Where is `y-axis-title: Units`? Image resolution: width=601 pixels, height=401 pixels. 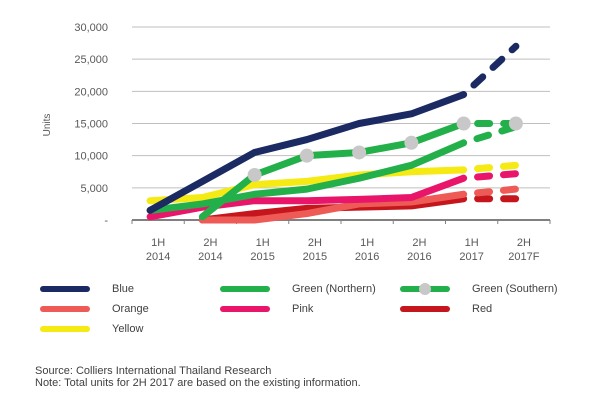
y-axis-title: Units is located at coordinates (47, 125).